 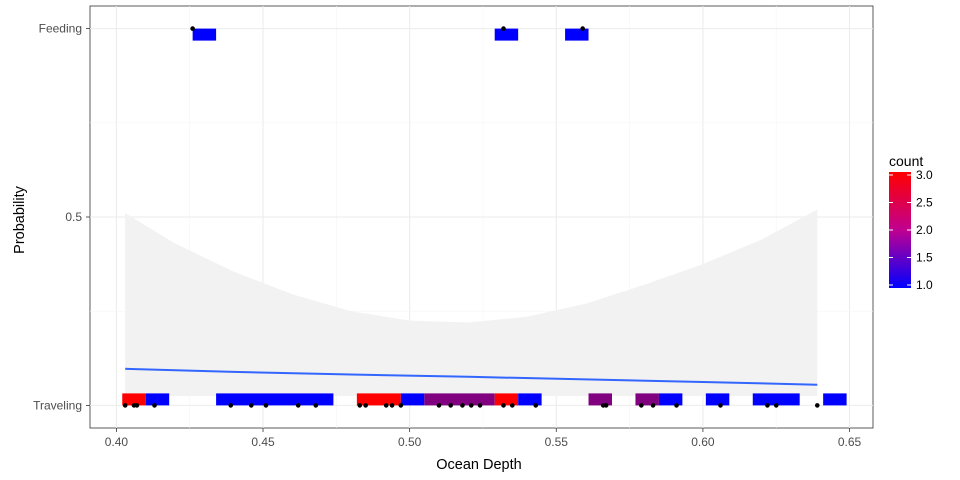 I want to click on legend-label: 1.5, so click(x=924, y=258).